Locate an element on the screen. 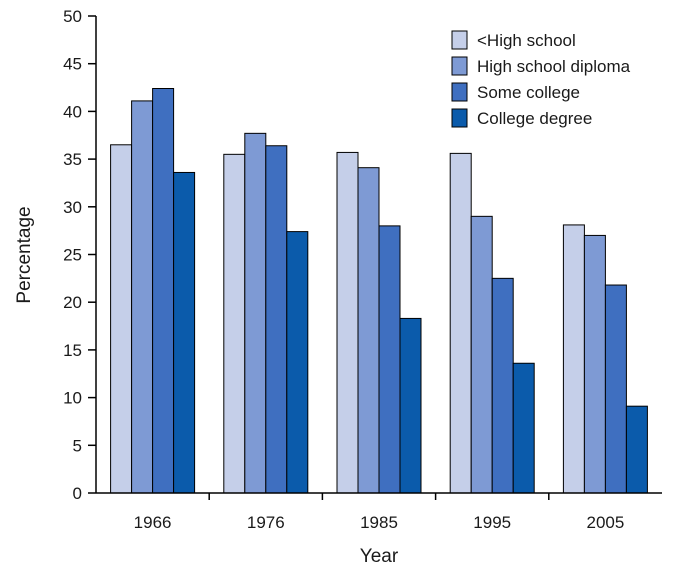 The height and width of the screenshot is (571, 689). legend-label: Some college is located at coordinates (528, 92).